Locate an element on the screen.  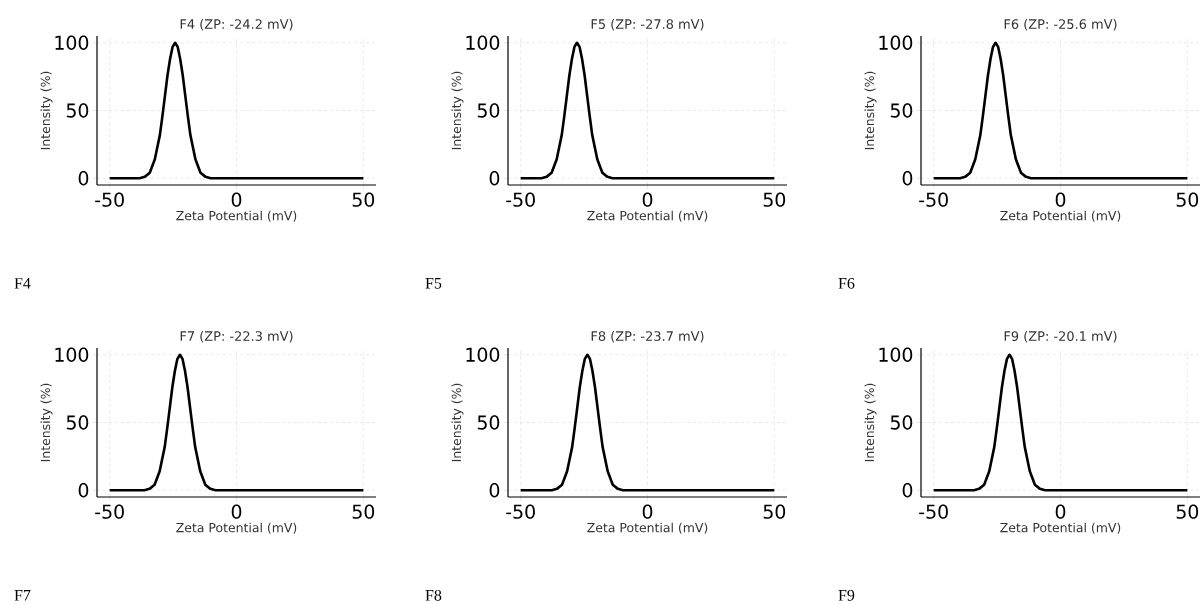
chart-title: F6 (ZP: -25.6 mV) is located at coordinates (1060, 24).